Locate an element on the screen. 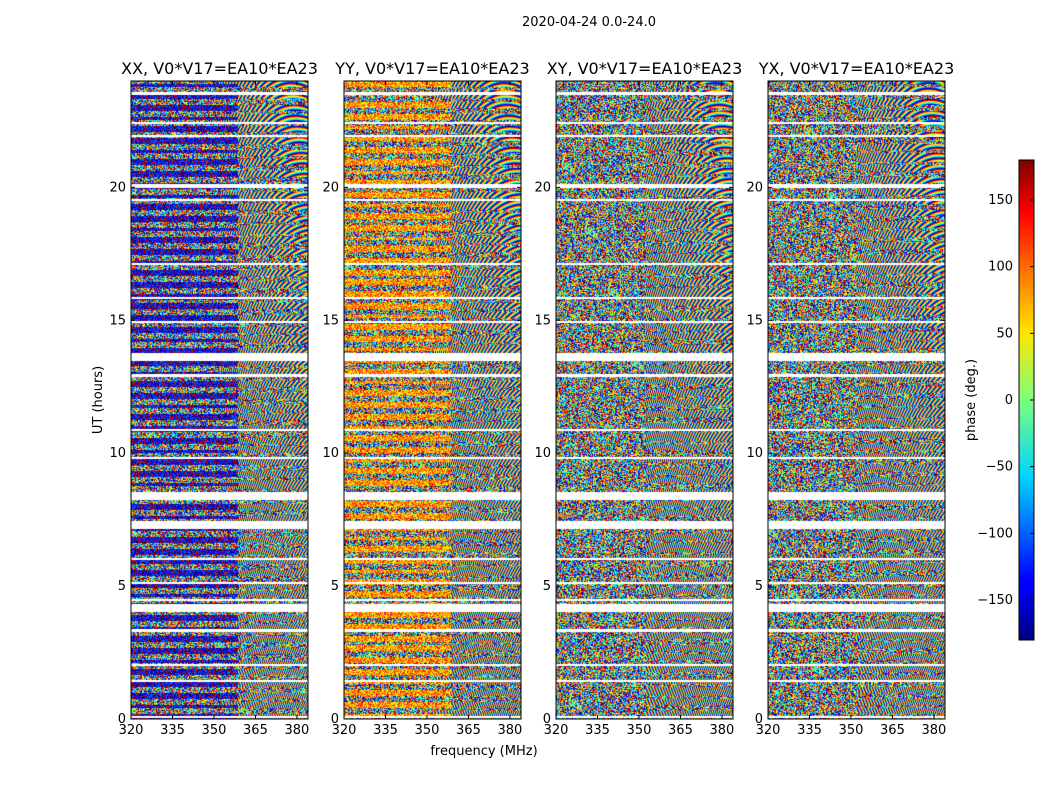 Image resolution: width=1050 pixels, height=800 pixels. panel-title: XX, V0*V17=EA10*EA23 is located at coordinates (219, 68).